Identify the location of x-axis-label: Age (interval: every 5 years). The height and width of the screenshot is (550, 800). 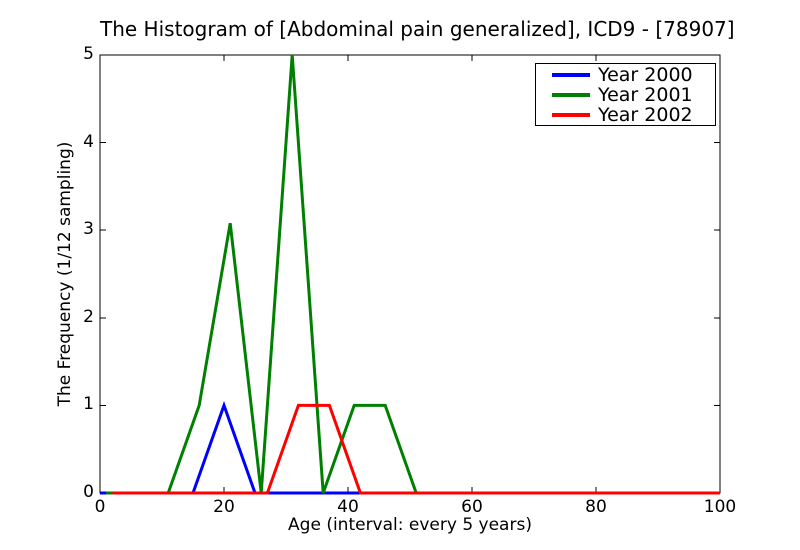
(410, 525).